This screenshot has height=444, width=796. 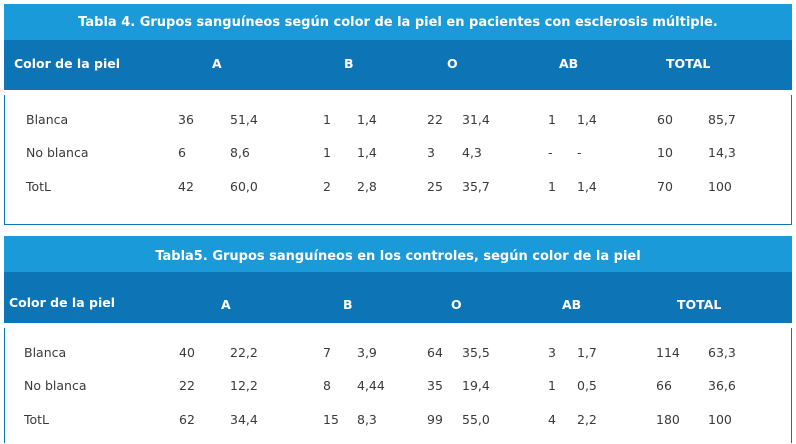 What do you see at coordinates (476, 385) in the screenshot?
I see `cell-o-pct: 19,4` at bounding box center [476, 385].